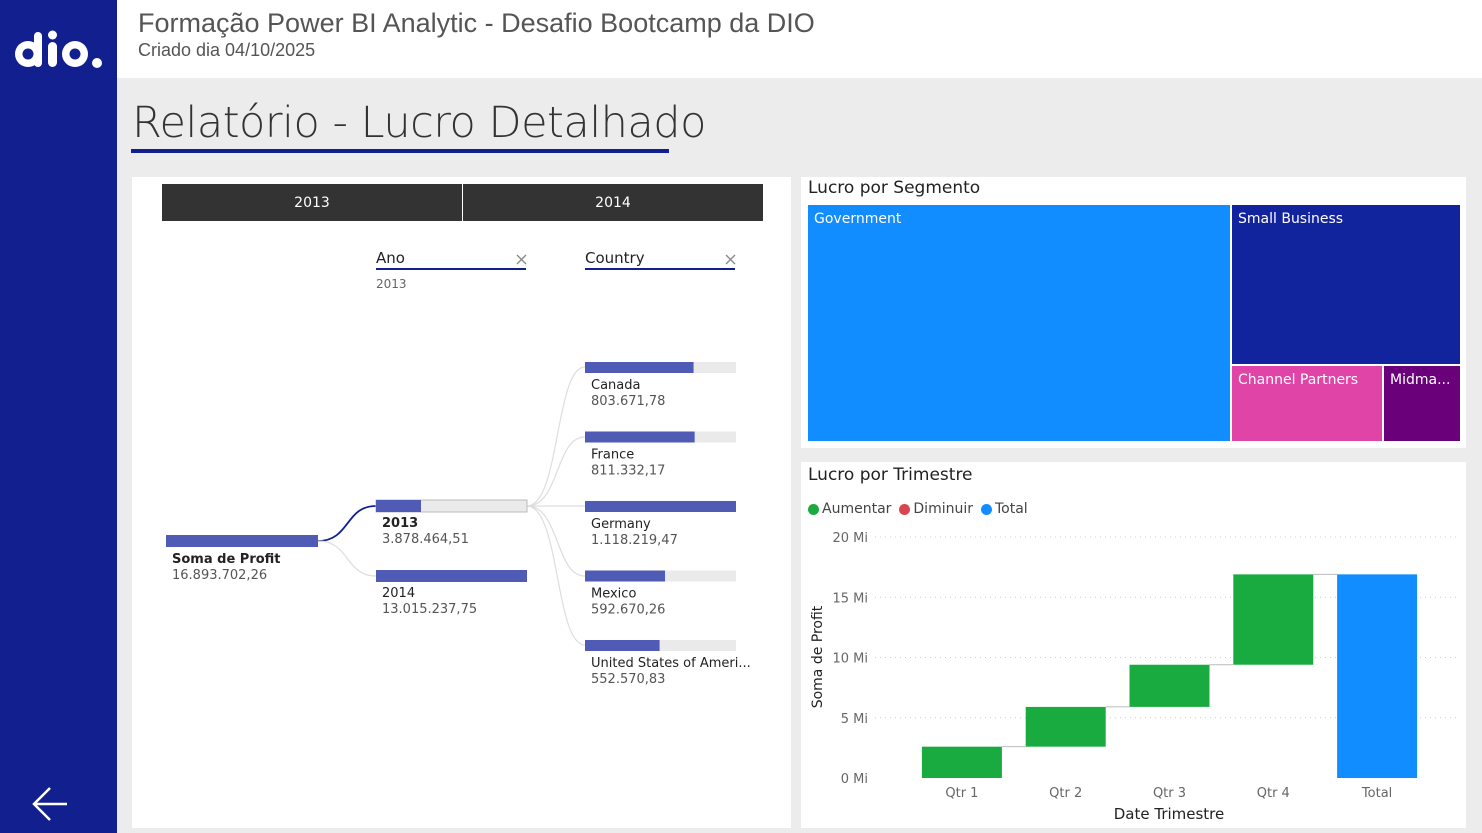 Image resolution: width=1482 pixels, height=833 pixels. I want to click on x-tick-label: Qtr 2, so click(1065, 793).